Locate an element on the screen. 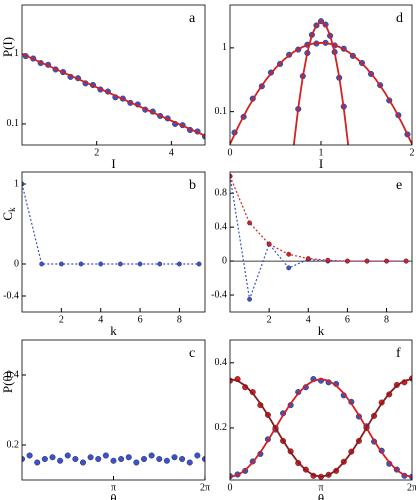  y-tick-label: 0.1 is located at coordinates (221, 111).